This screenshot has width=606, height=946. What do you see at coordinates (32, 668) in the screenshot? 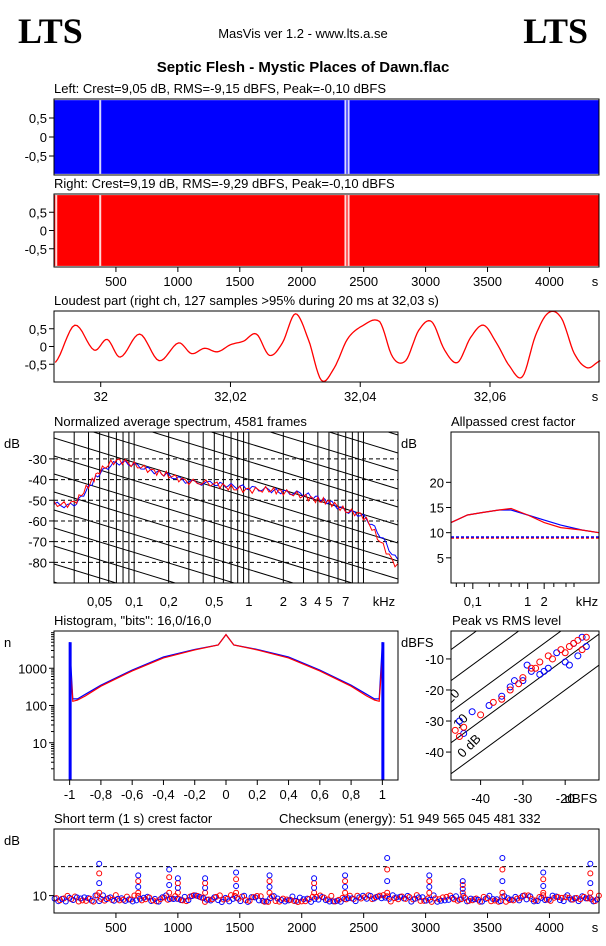
I see `histogram-ytick-label: 1000` at bounding box center [32, 668].